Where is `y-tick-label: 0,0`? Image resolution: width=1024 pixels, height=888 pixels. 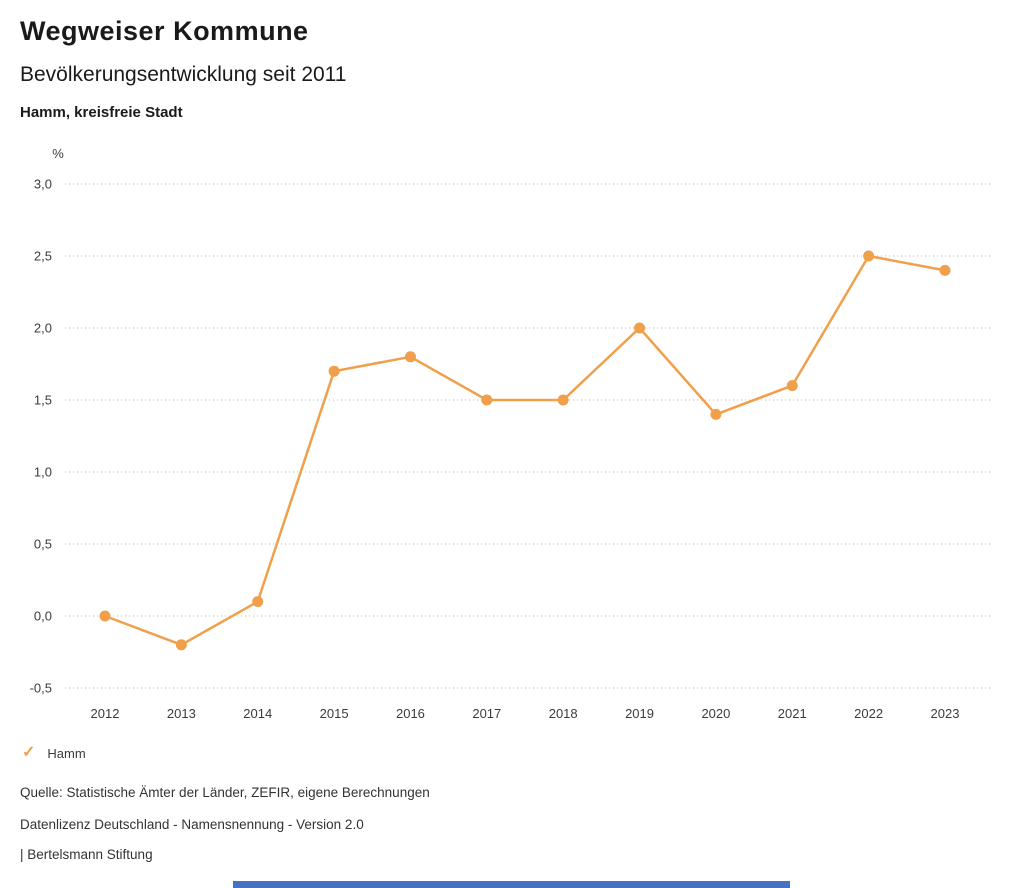
y-tick-label: 0,0 is located at coordinates (43, 616).